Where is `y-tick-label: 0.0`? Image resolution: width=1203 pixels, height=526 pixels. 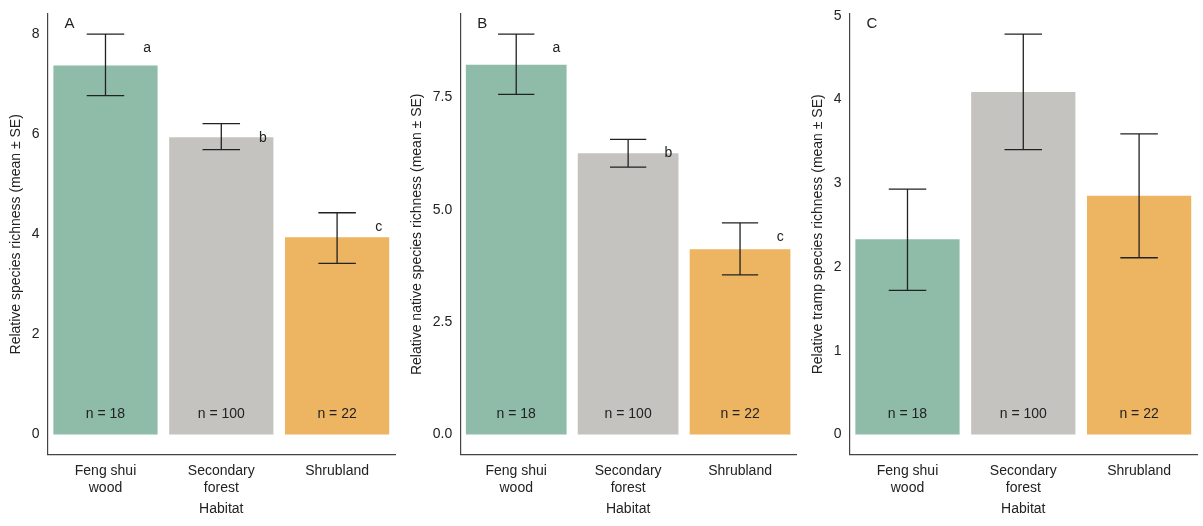 y-tick-label: 0.0 is located at coordinates (442, 433).